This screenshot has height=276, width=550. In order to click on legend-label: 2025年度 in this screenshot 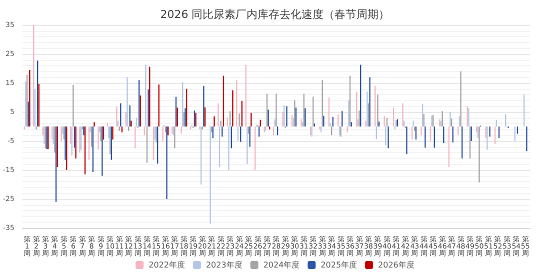, I will do `click(339, 265)`.